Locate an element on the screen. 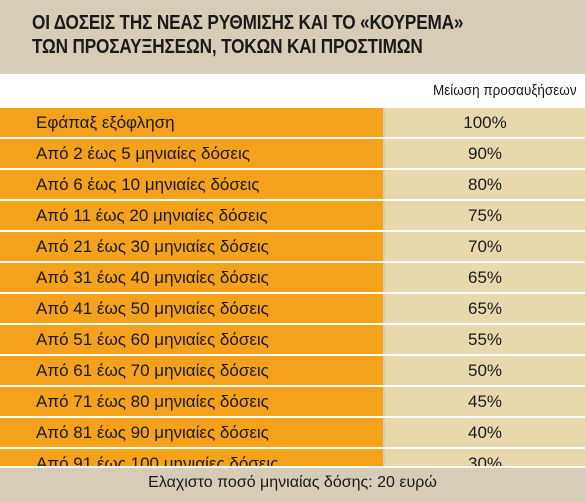 Image resolution: width=585 pixels, height=502 pixels. row-label: Από 61 έως 70 μηνιαίες δόσεις is located at coordinates (152, 370).